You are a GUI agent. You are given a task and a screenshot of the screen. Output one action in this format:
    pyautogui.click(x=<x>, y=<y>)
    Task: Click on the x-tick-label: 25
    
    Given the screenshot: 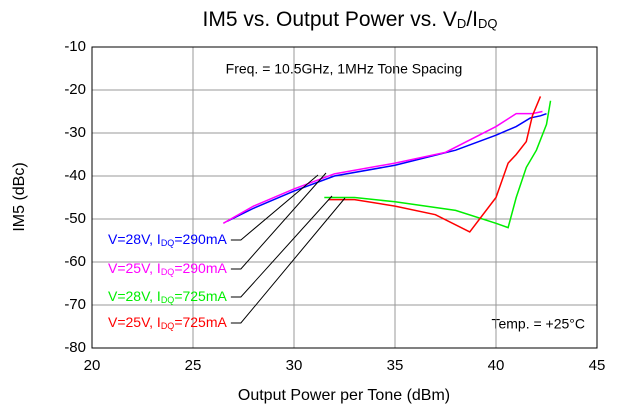 What is the action you would take?
    pyautogui.click(x=193, y=365)
    